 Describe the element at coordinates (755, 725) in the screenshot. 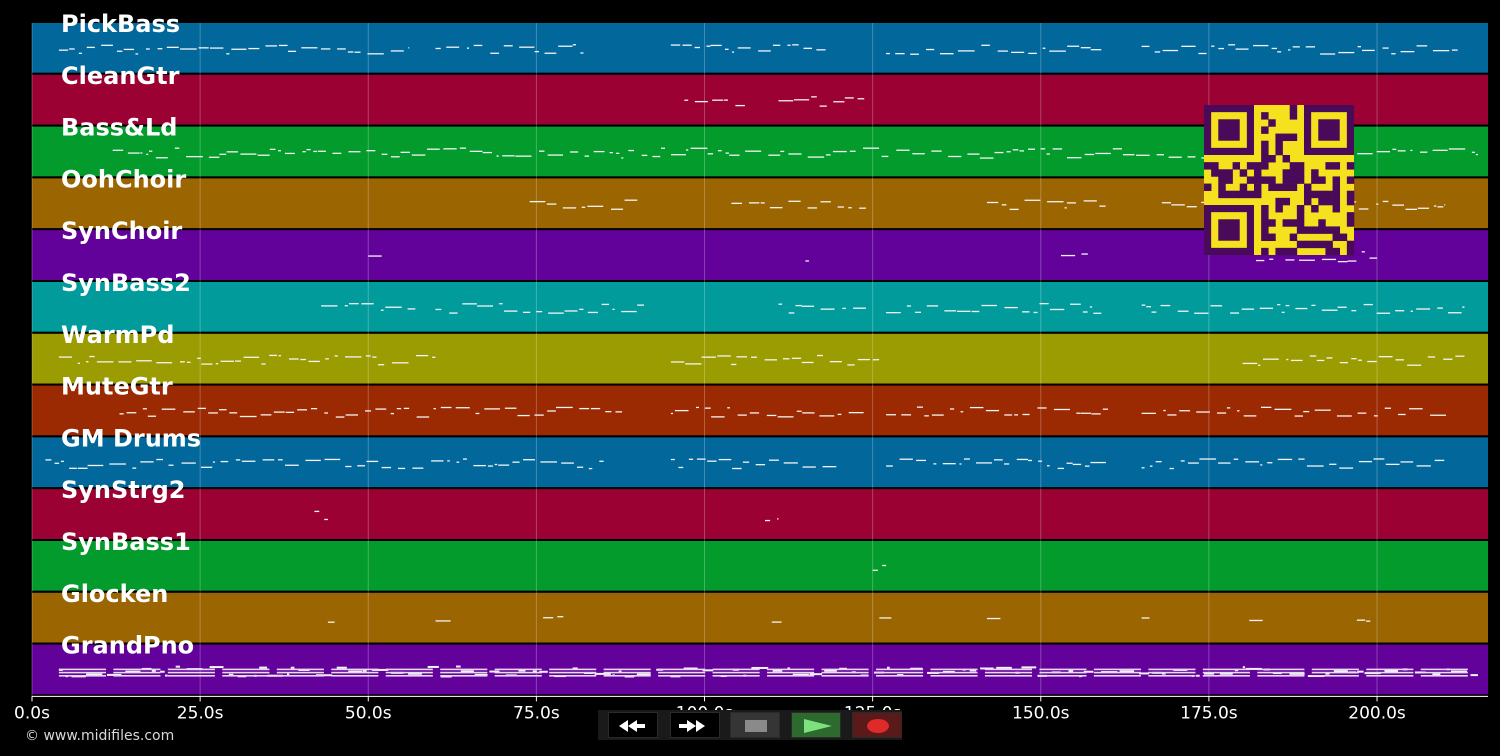

I see `stop-button` at that location.